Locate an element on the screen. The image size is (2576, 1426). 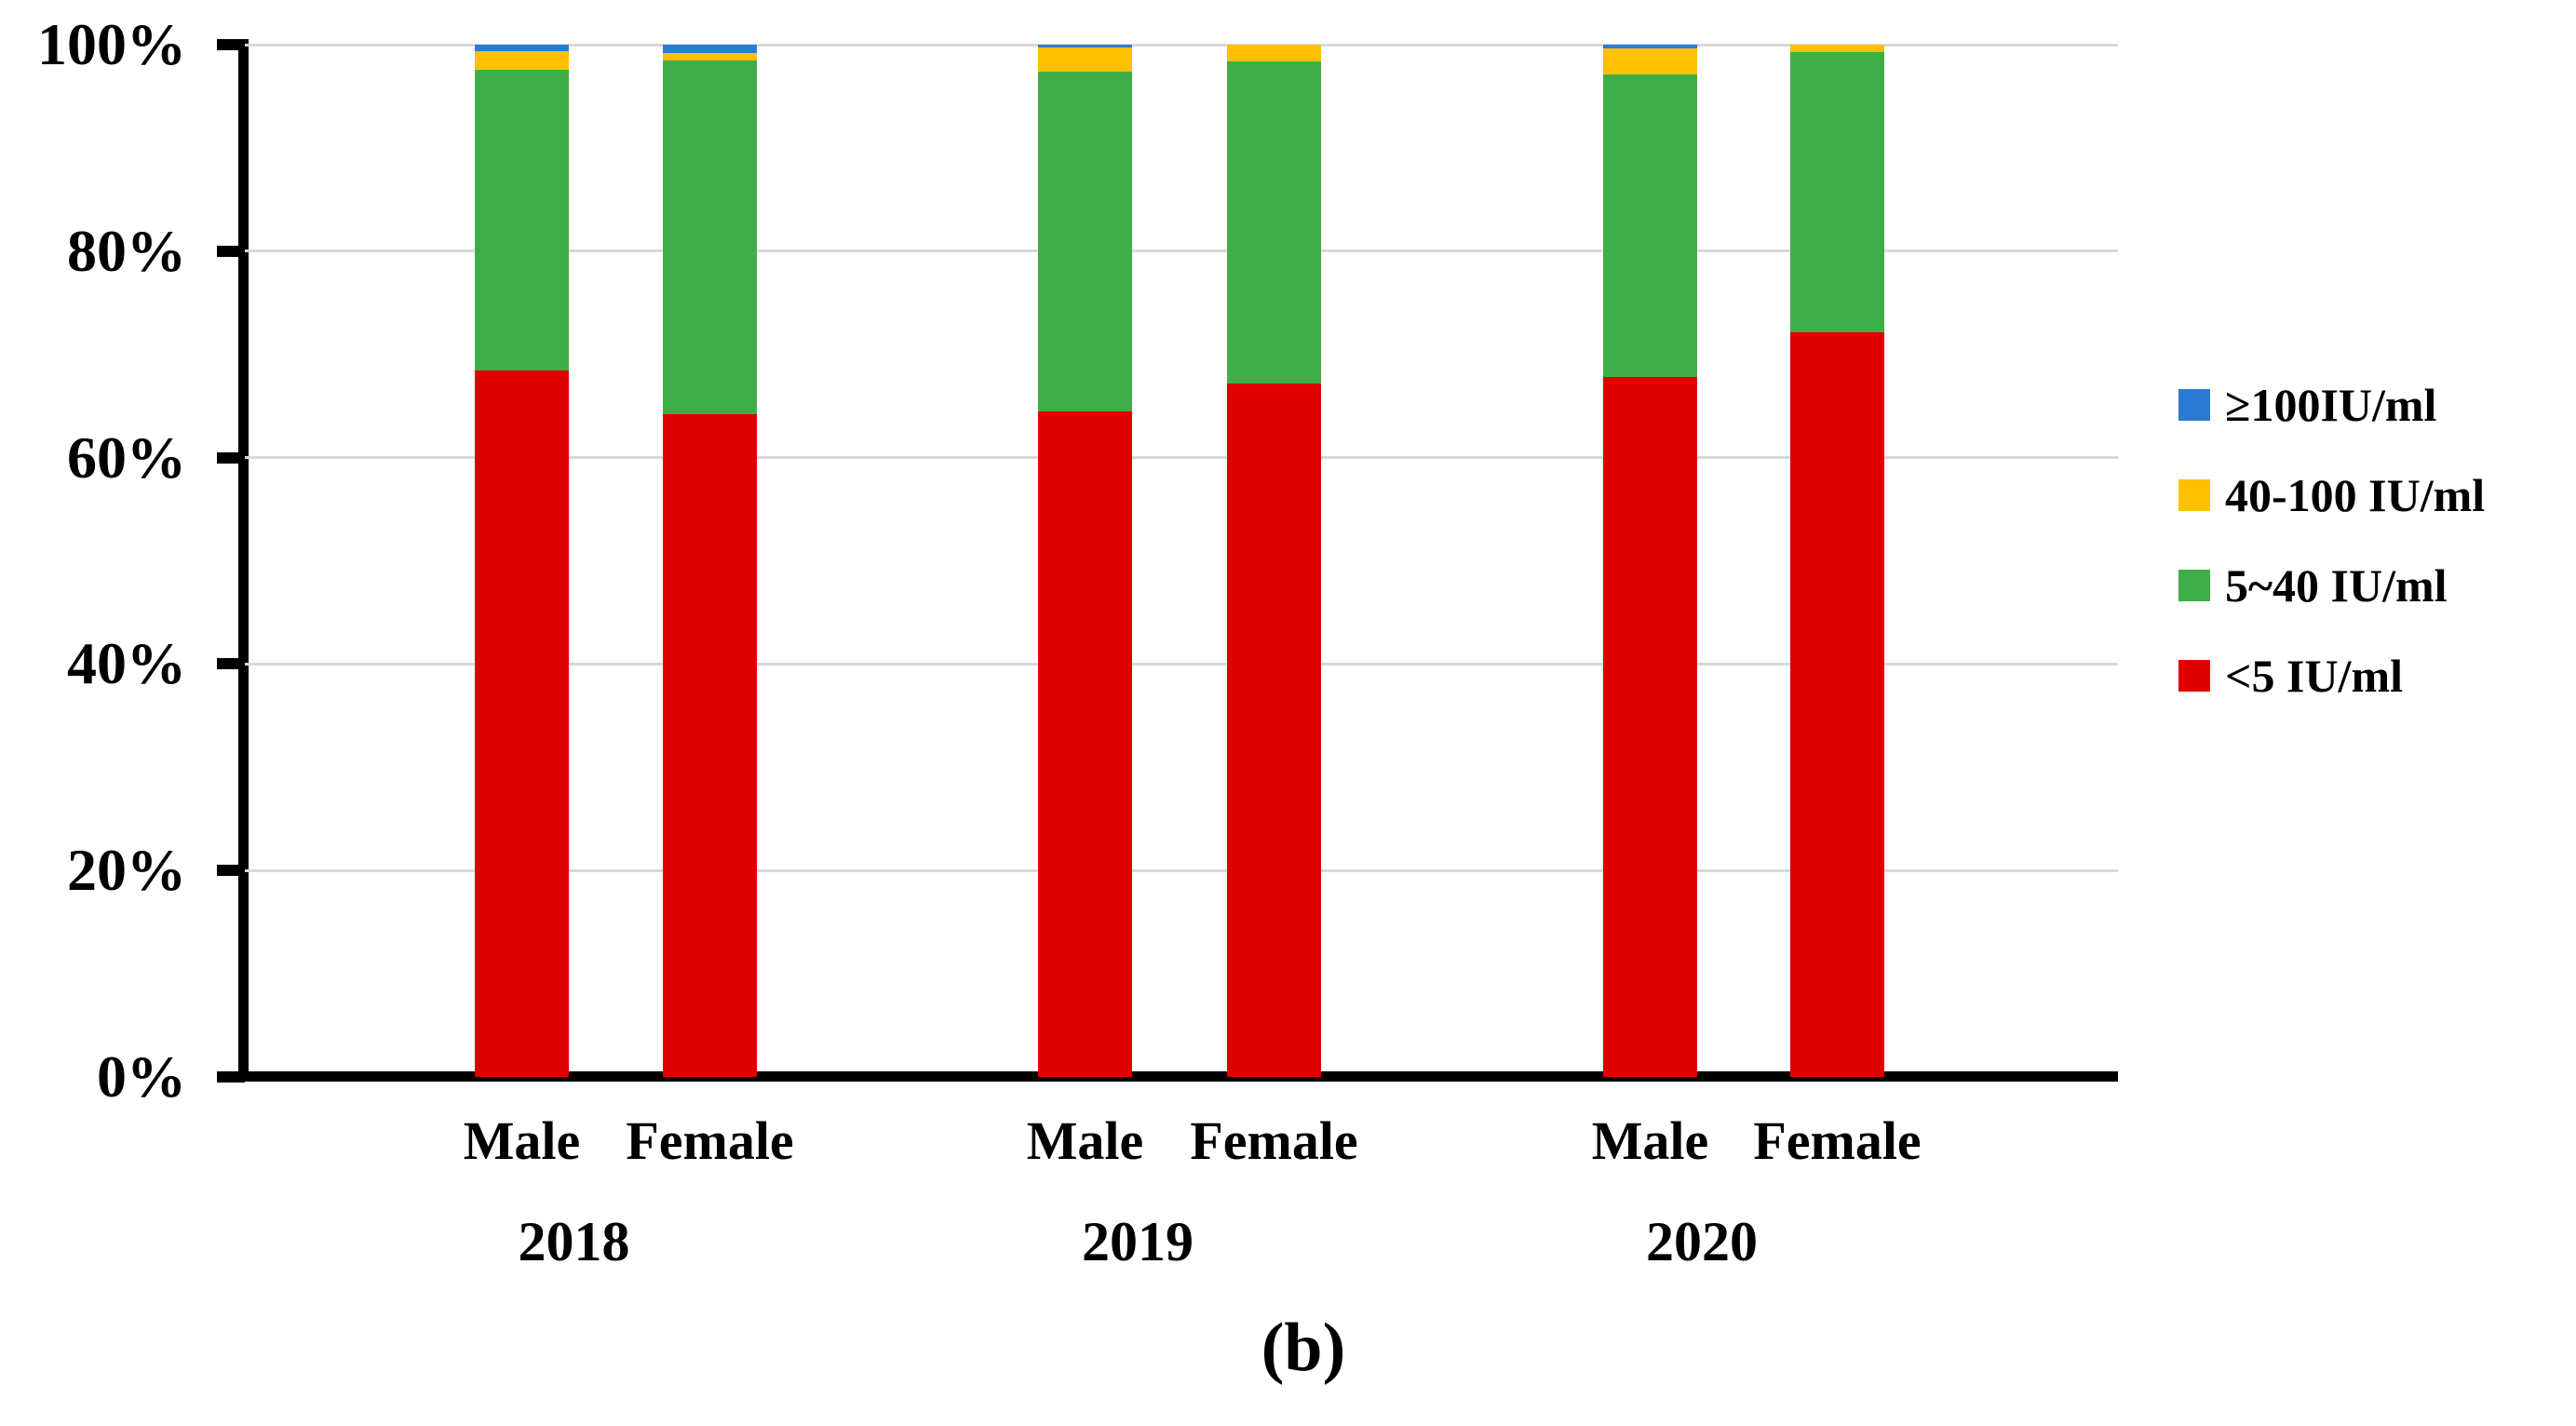
bar-2018-female is located at coordinates (710, 561).